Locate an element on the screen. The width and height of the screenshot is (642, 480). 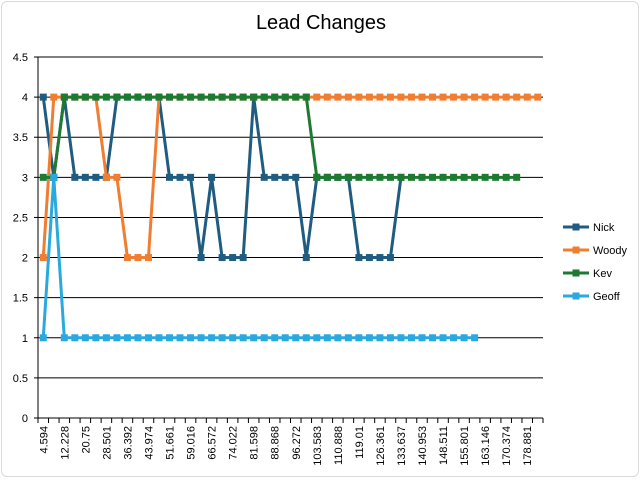
chart-title: Lead Changes is located at coordinates (321, 23).